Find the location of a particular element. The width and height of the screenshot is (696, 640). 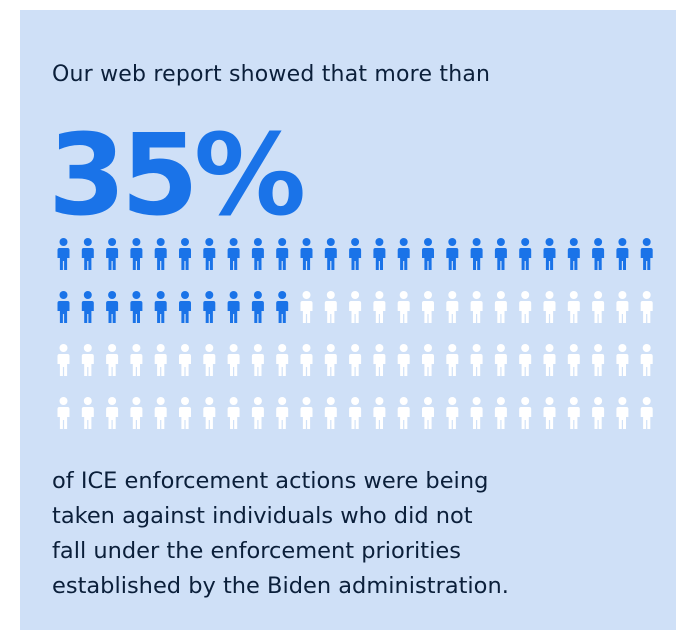

intro-text: Our web report showed that more than is located at coordinates (271, 74).